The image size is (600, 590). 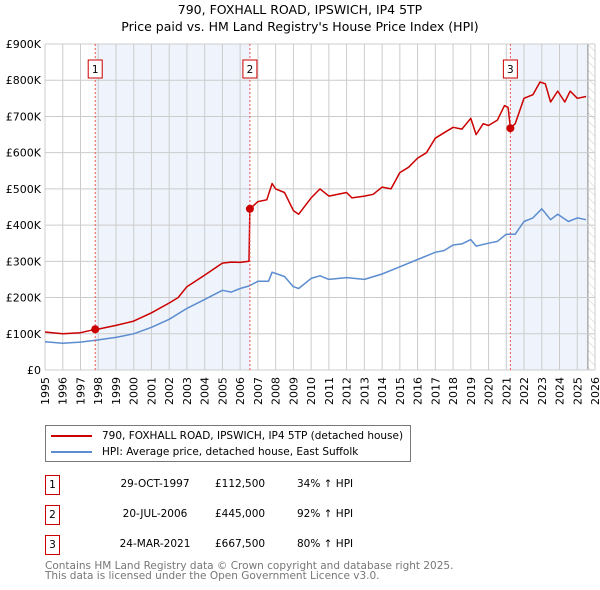 What do you see at coordinates (311, 391) in the screenshot?
I see `x-tick-label: 2010` at bounding box center [311, 391].